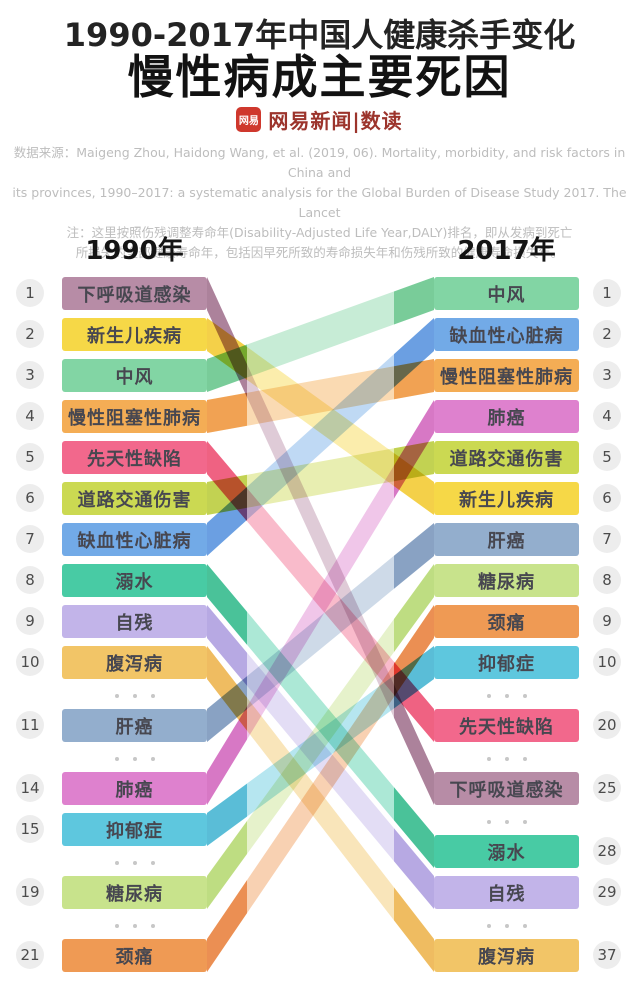 Image resolution: width=639 pixels, height=1000 pixels. What do you see at coordinates (506, 375) in the screenshot?
I see `rank-bar-right: 慢性阻塞性肺病` at bounding box center [506, 375].